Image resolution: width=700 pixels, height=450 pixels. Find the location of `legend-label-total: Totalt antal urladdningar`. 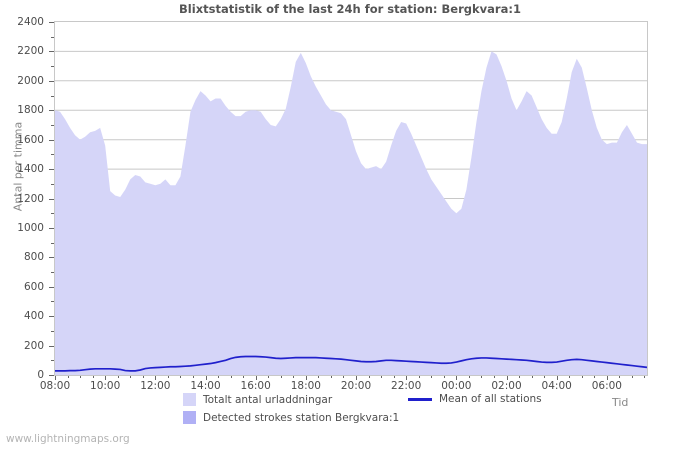

legend-label-total: Totalt antal urladdningar is located at coordinates (268, 399).